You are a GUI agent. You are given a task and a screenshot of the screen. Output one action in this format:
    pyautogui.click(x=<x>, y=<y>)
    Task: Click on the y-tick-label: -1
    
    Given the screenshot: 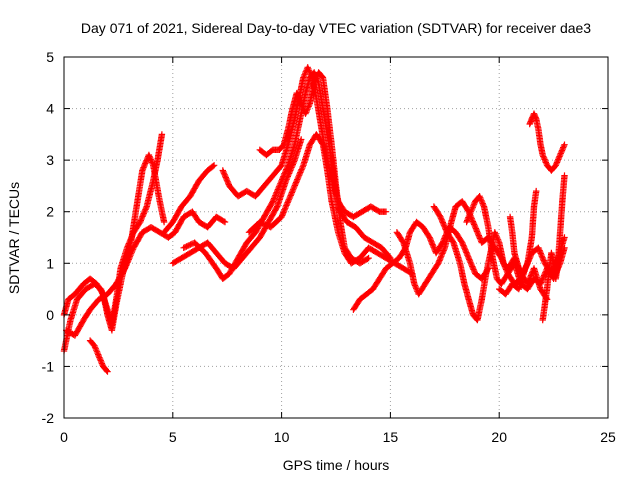 What is the action you would take?
    pyautogui.click(x=48, y=366)
    